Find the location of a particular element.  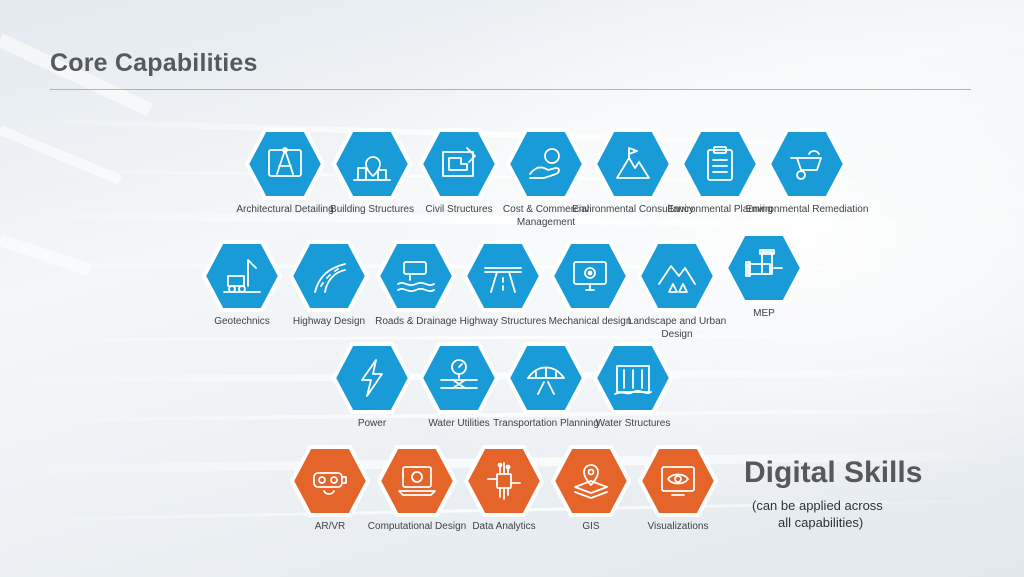

plan-drawing-icon is located at coordinates (459, 164).